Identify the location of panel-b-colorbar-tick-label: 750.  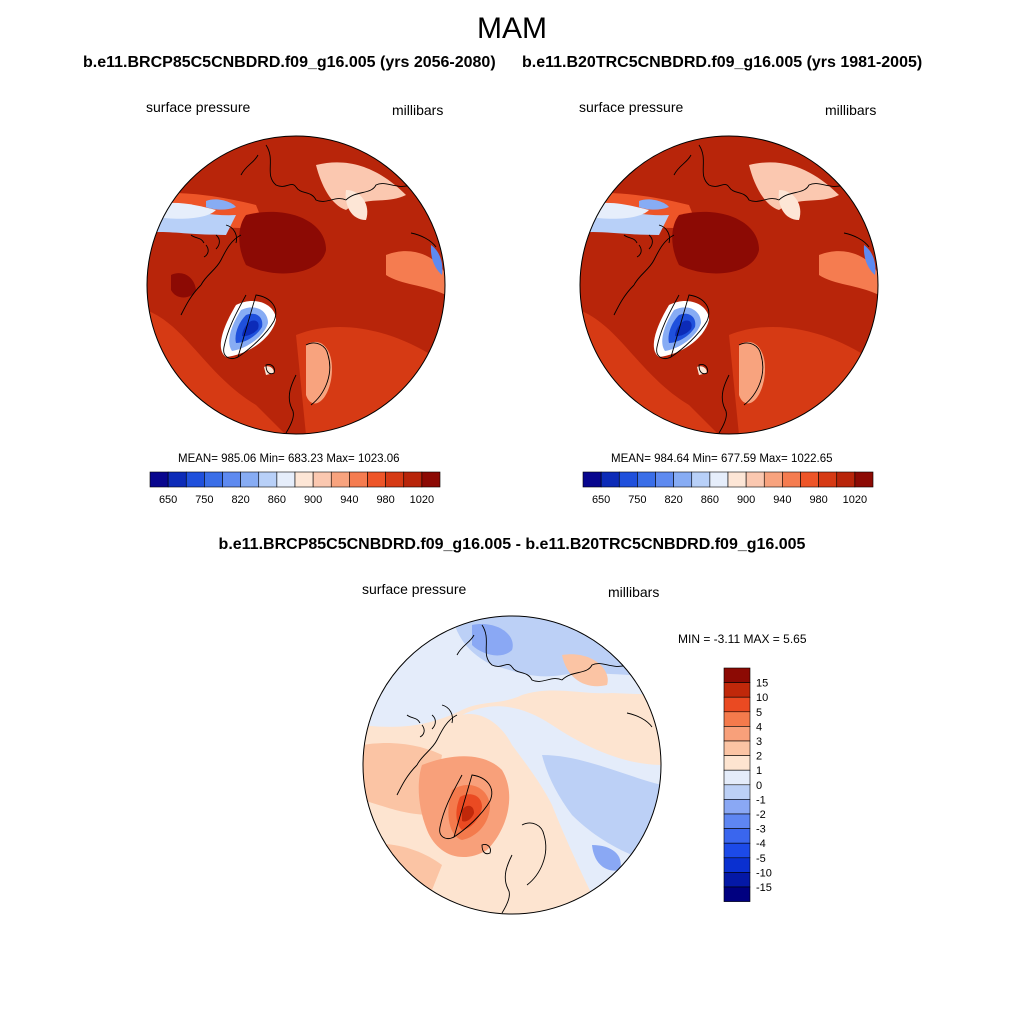
(637, 500).